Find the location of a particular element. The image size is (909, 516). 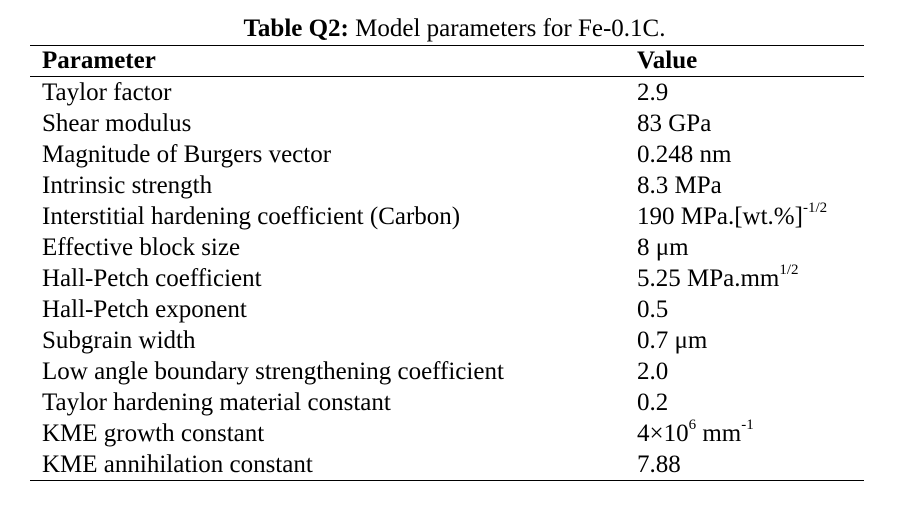

header-parameter: Parameter is located at coordinates (327, 61).